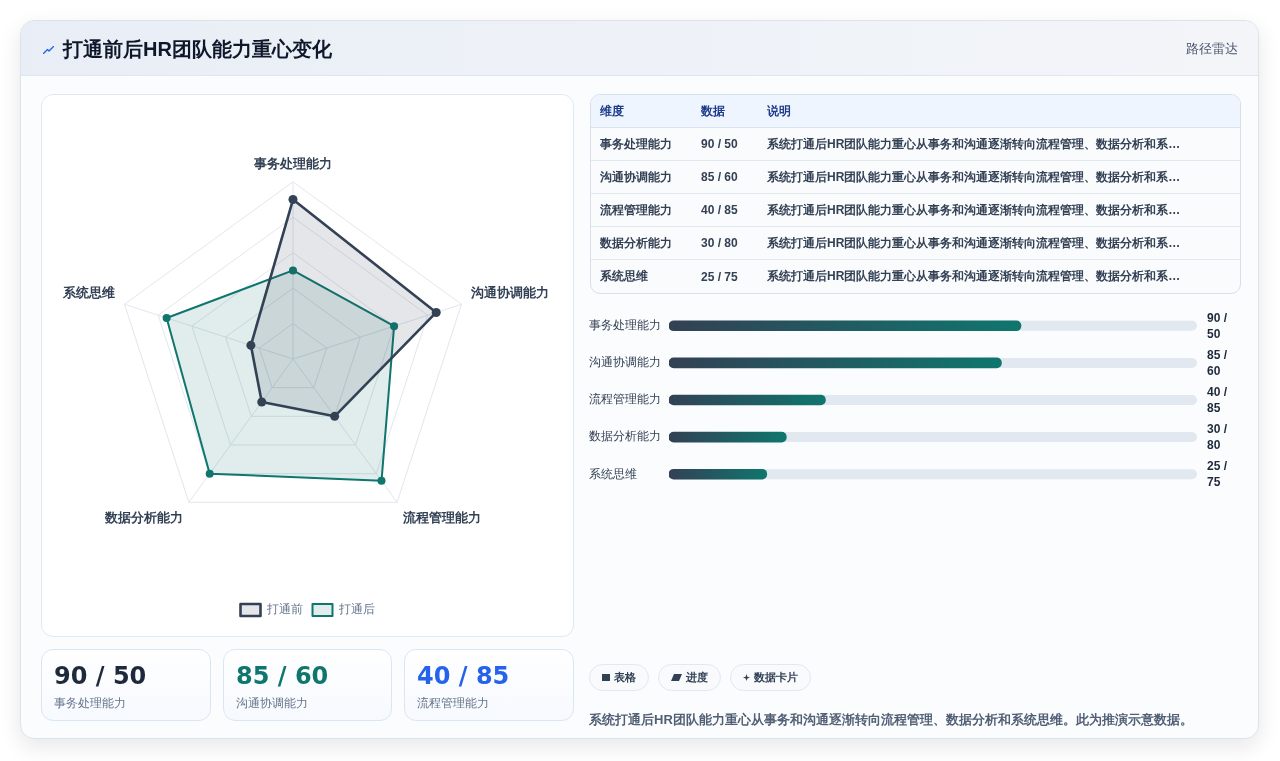  What do you see at coordinates (1217, 437) in the screenshot?
I see `data-label: 30 / 80` at bounding box center [1217, 437].